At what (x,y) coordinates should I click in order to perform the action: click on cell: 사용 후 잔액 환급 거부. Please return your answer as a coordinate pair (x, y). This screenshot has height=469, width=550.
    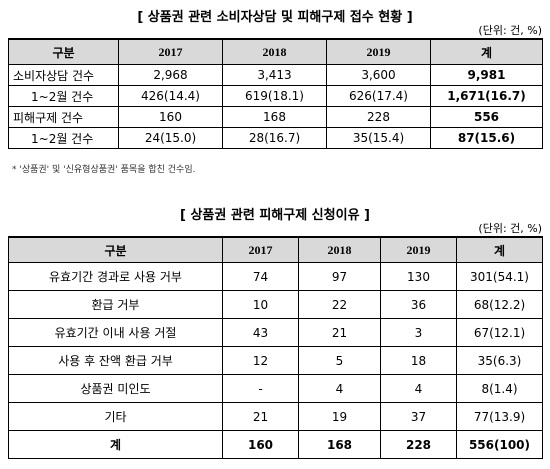
    Looking at the image, I should click on (115, 360).